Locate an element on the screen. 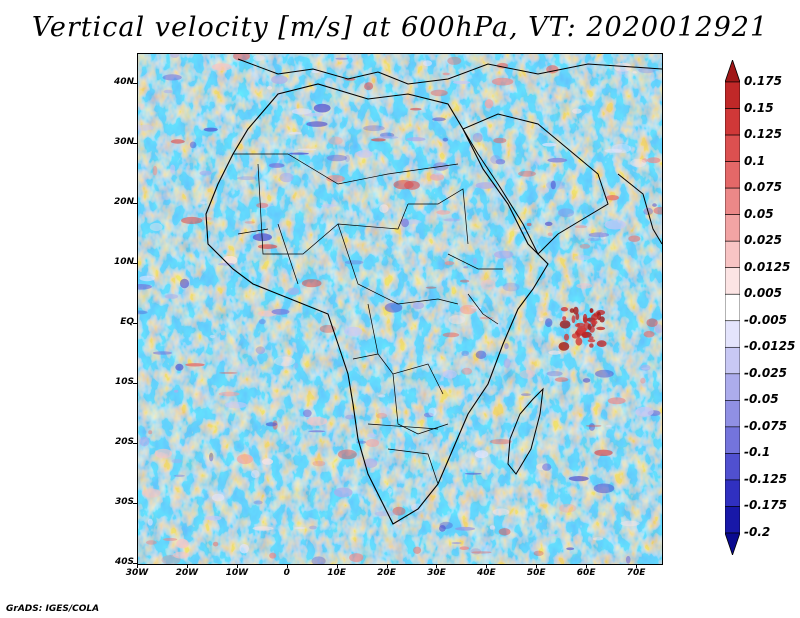 This screenshot has width=800, height=618. lon-label: 10E is located at coordinates (336, 573).